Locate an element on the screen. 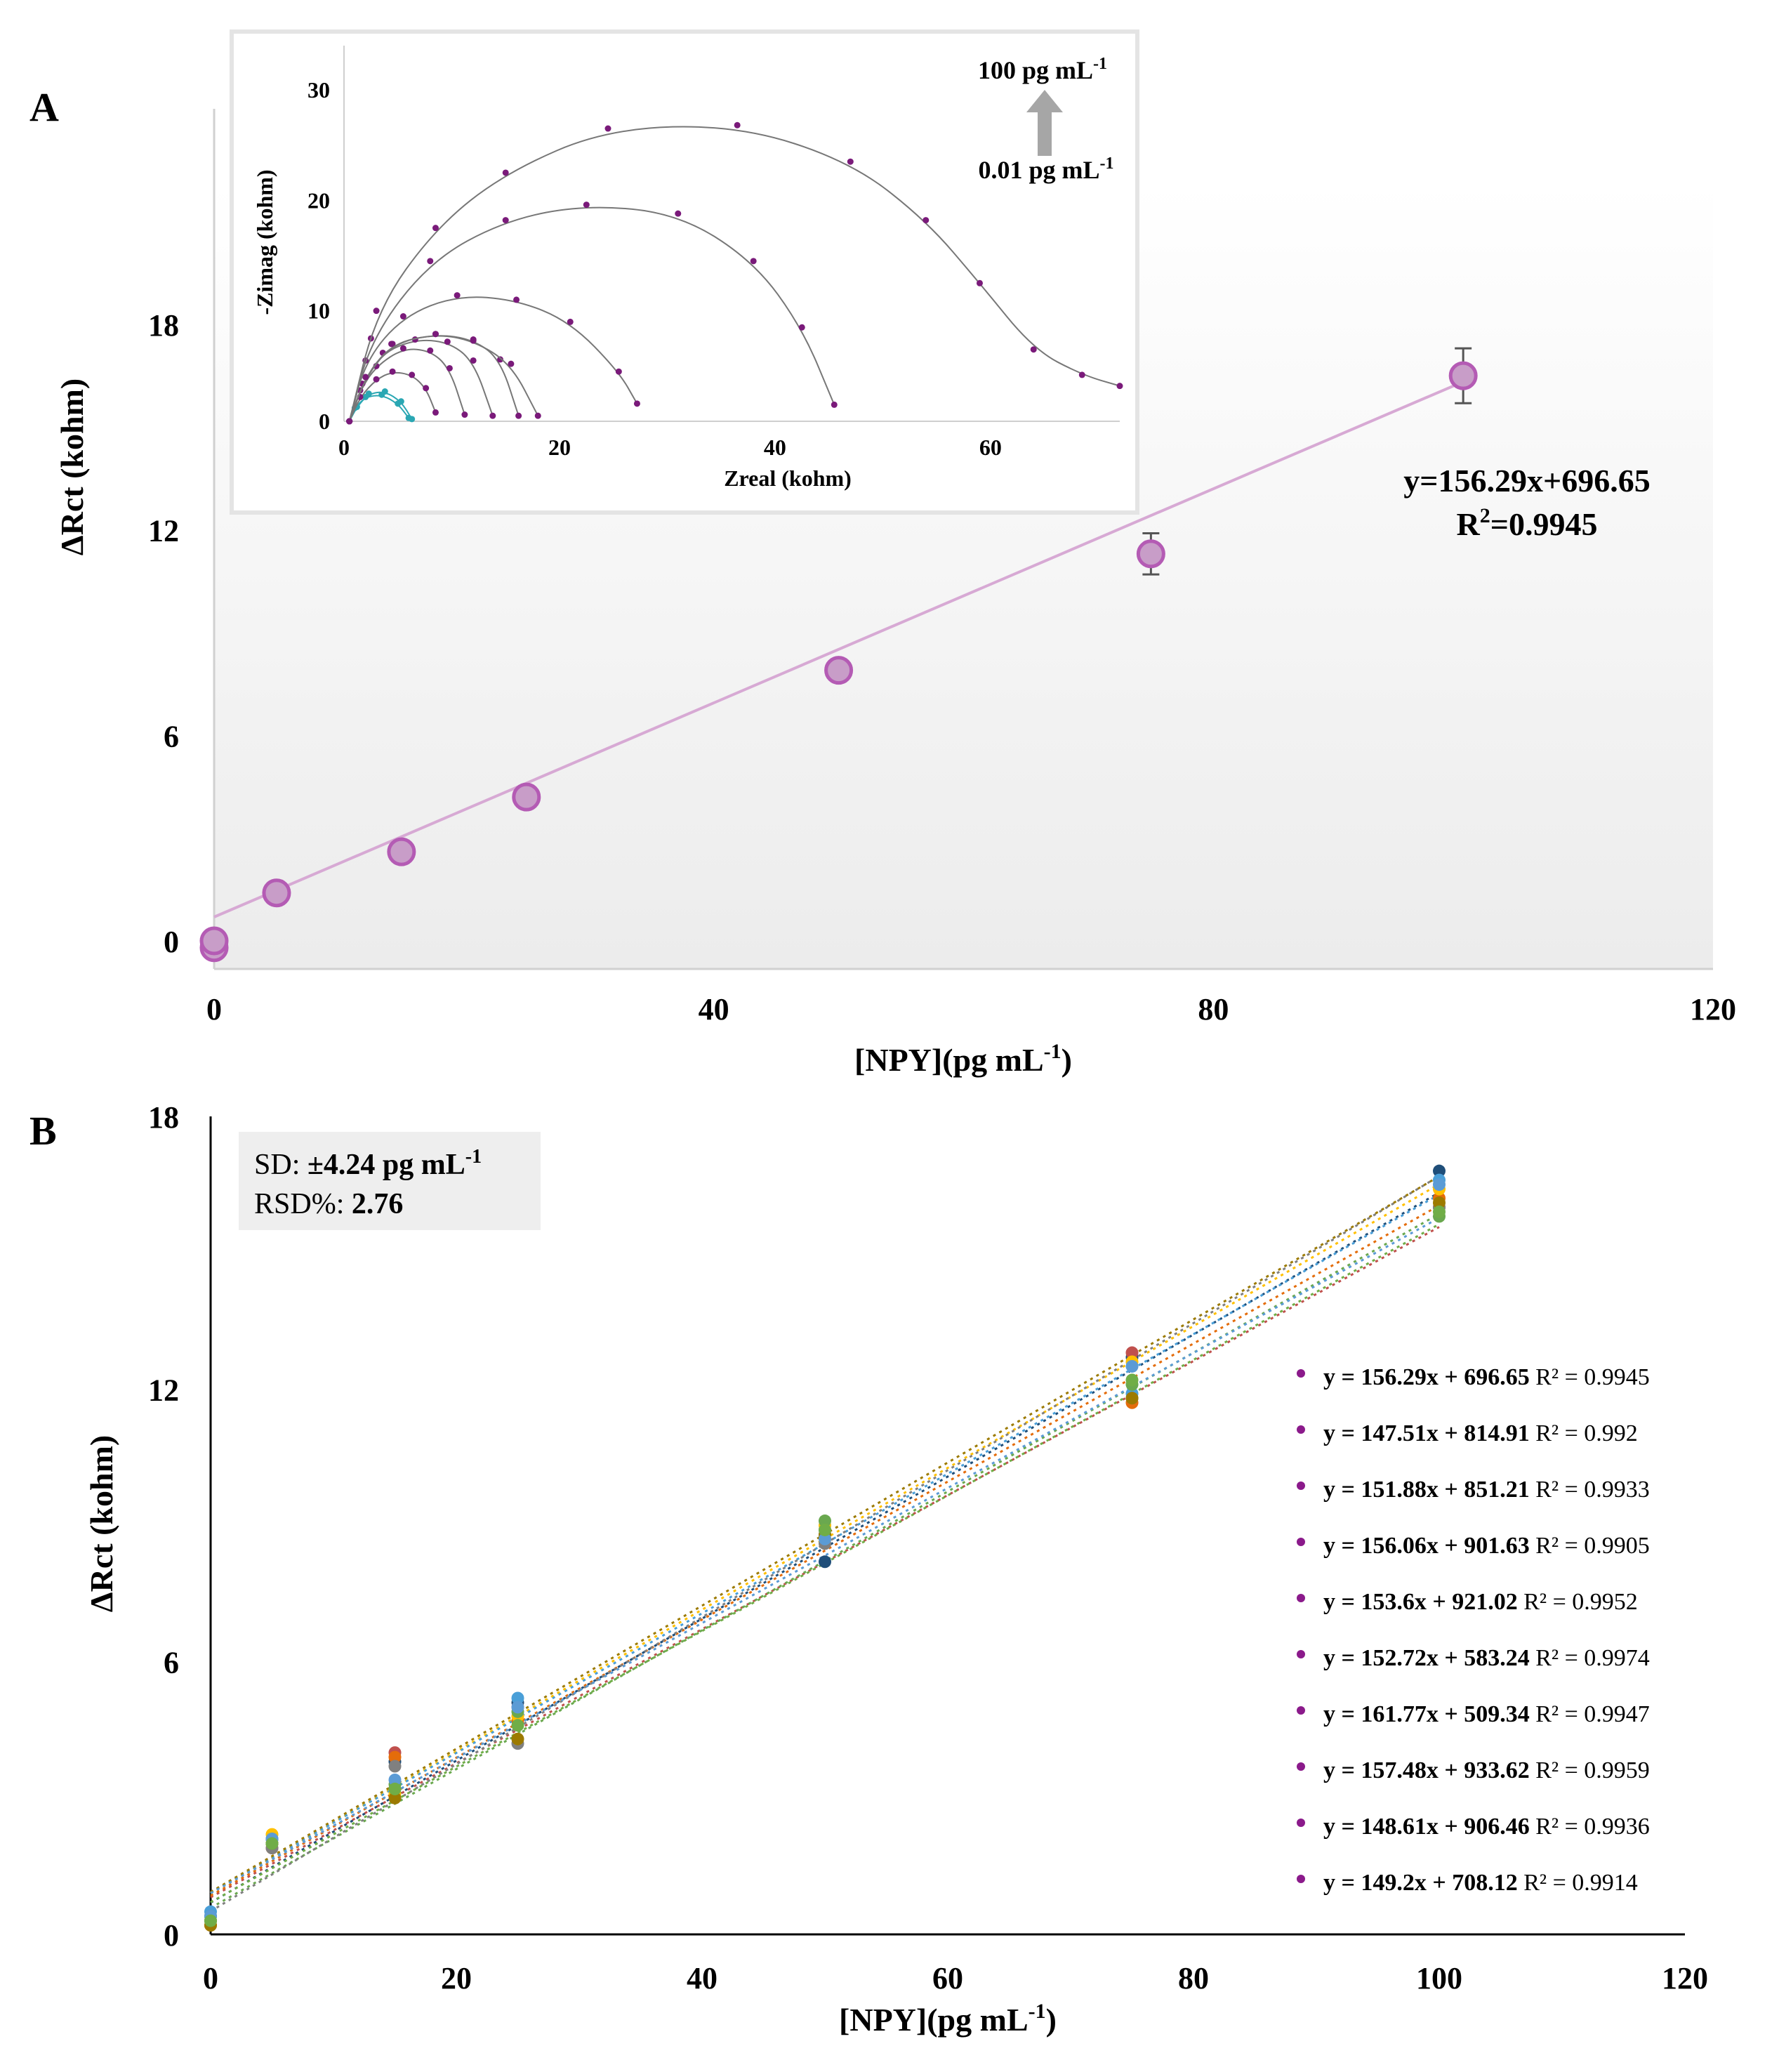 Image resolution: width=1779 pixels, height=2072 pixels. legend-entry: y = 157.48x + 933.62 R² = 0.9959 is located at coordinates (1487, 1770).